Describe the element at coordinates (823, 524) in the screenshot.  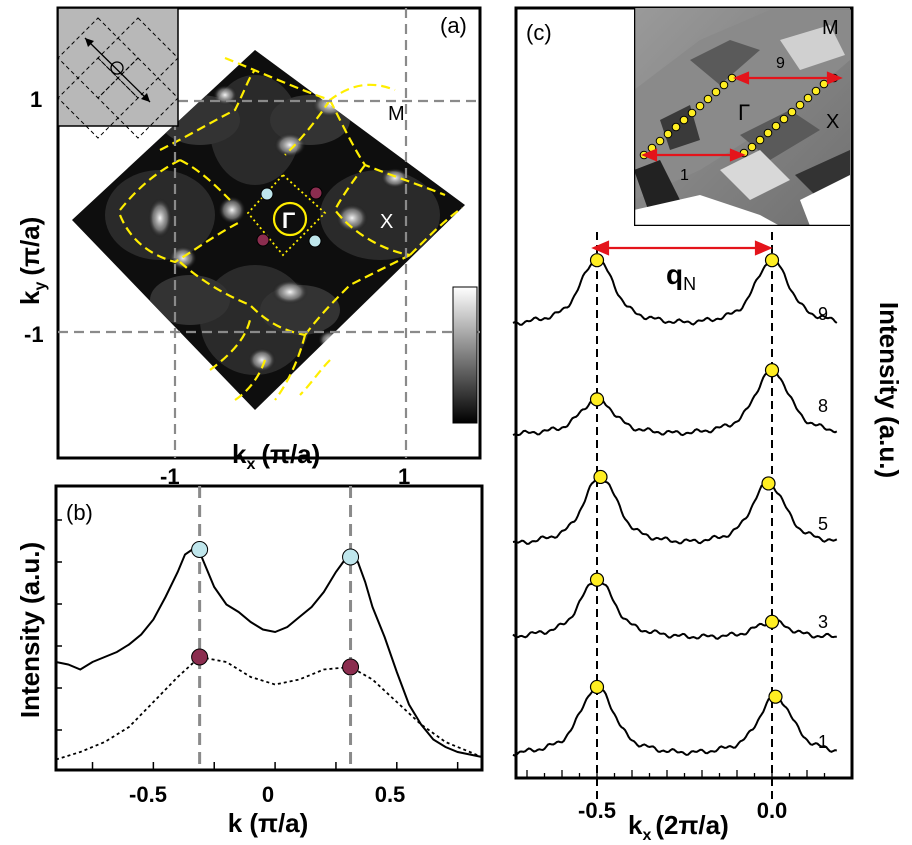
I see `c-series-label-5: 5` at that location.